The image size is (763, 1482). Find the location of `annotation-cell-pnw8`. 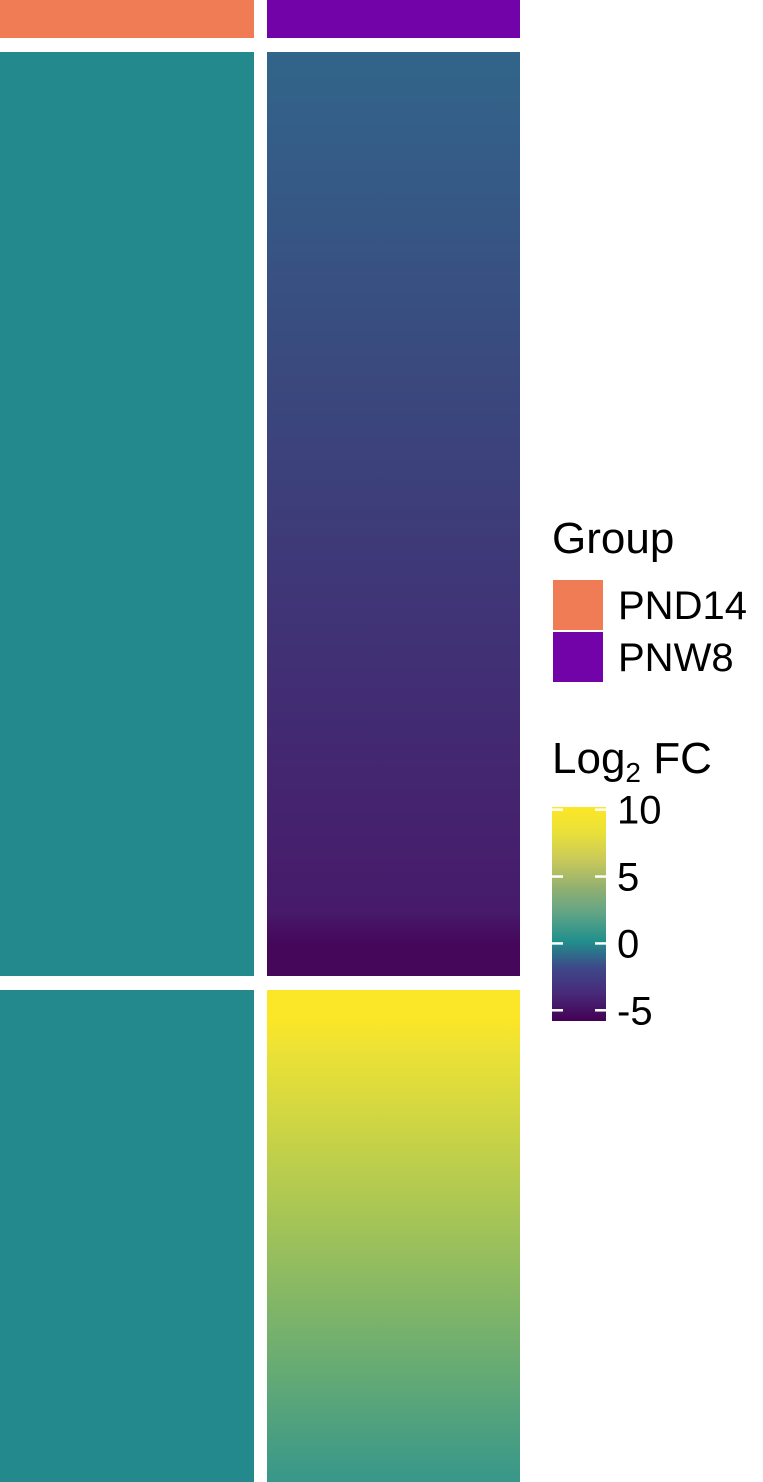

annotation-cell-pnw8 is located at coordinates (393, 19).